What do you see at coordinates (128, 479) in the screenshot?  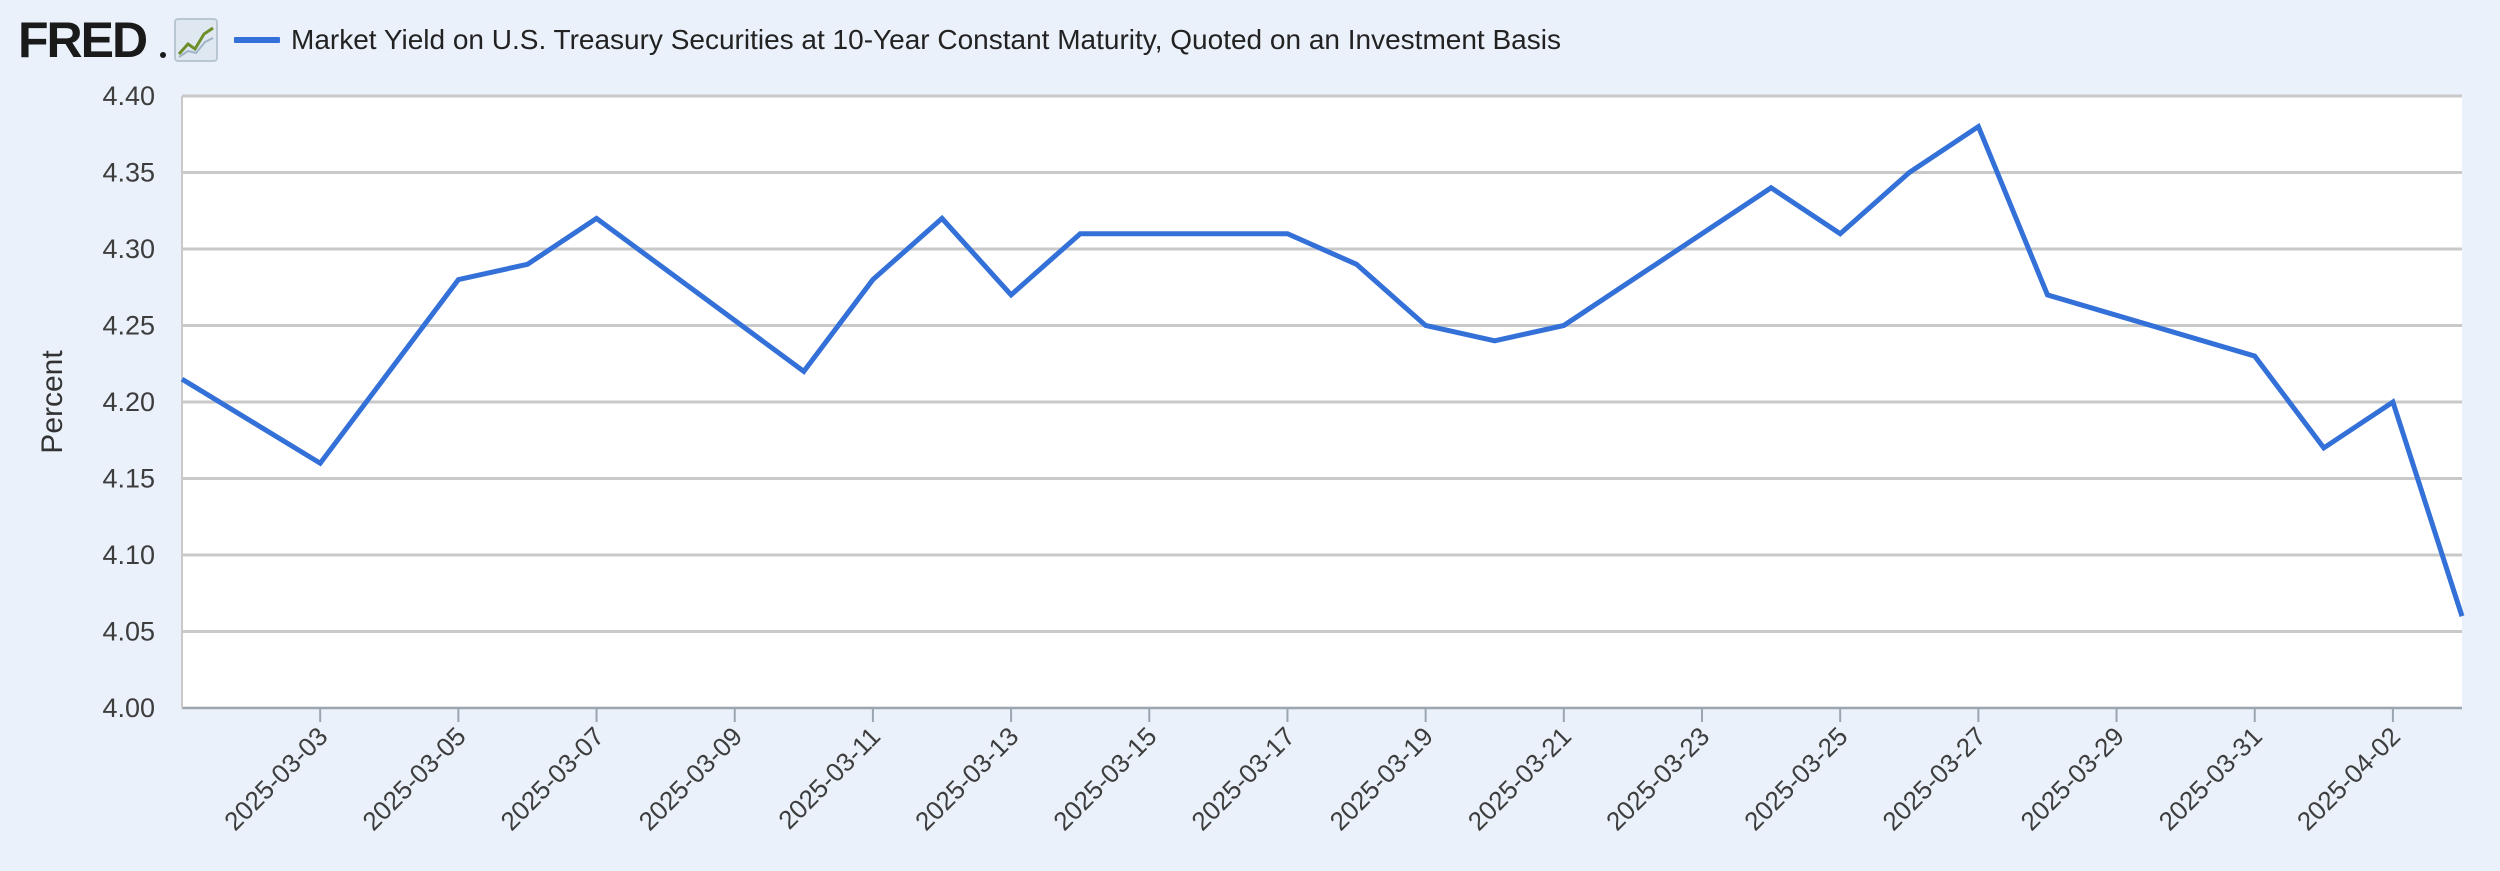 I see `y-tick-label: 4.15` at bounding box center [128, 479].